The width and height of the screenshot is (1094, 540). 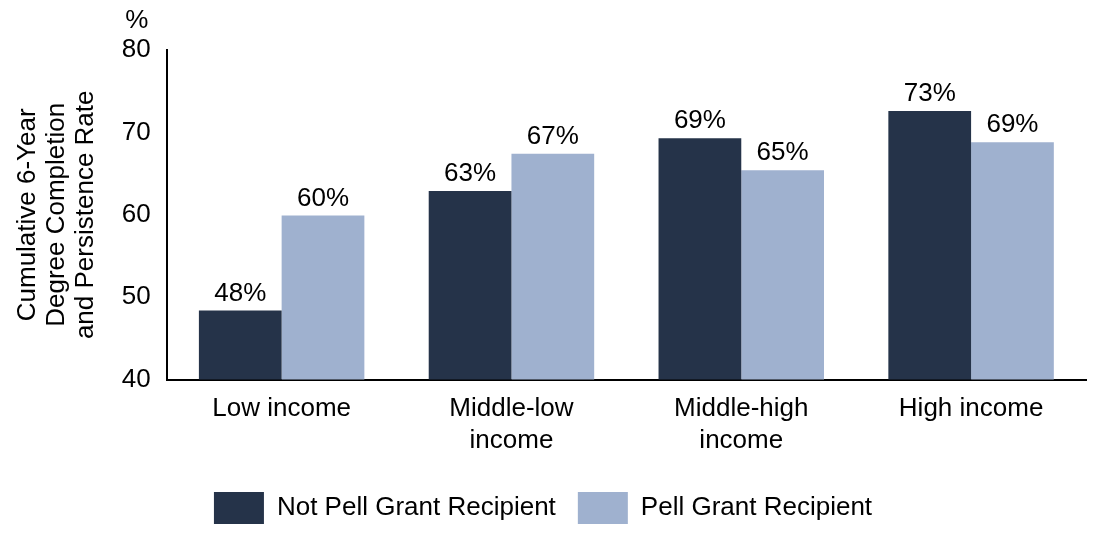 What do you see at coordinates (741, 423) in the screenshot?
I see `x-tick-label: Middle-high income` at bounding box center [741, 423].